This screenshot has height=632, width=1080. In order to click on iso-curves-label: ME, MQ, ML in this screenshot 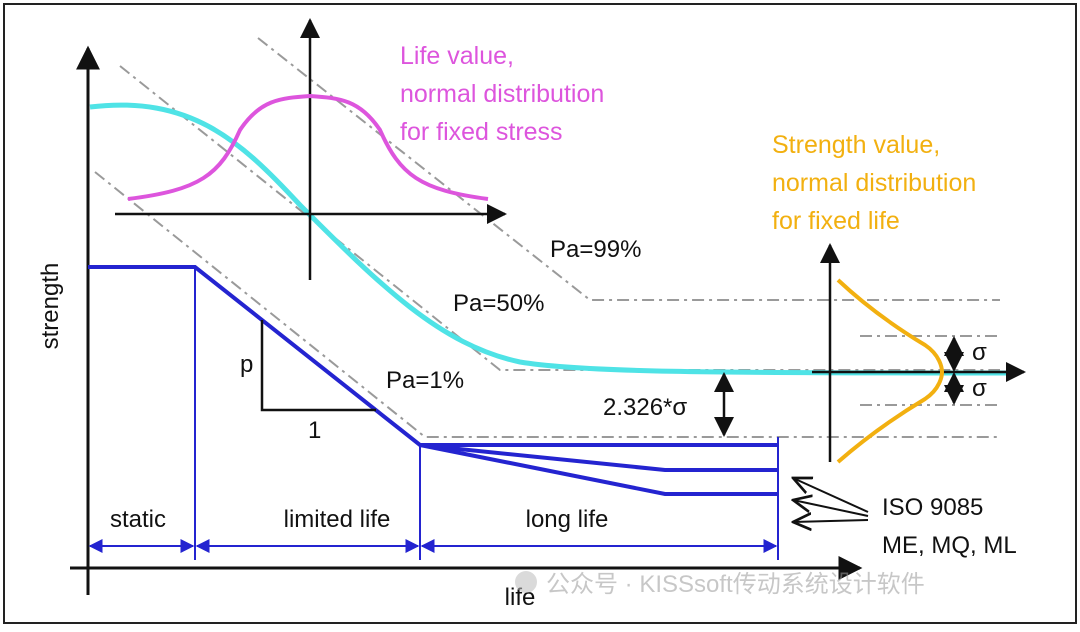, I will do `click(949, 545)`.